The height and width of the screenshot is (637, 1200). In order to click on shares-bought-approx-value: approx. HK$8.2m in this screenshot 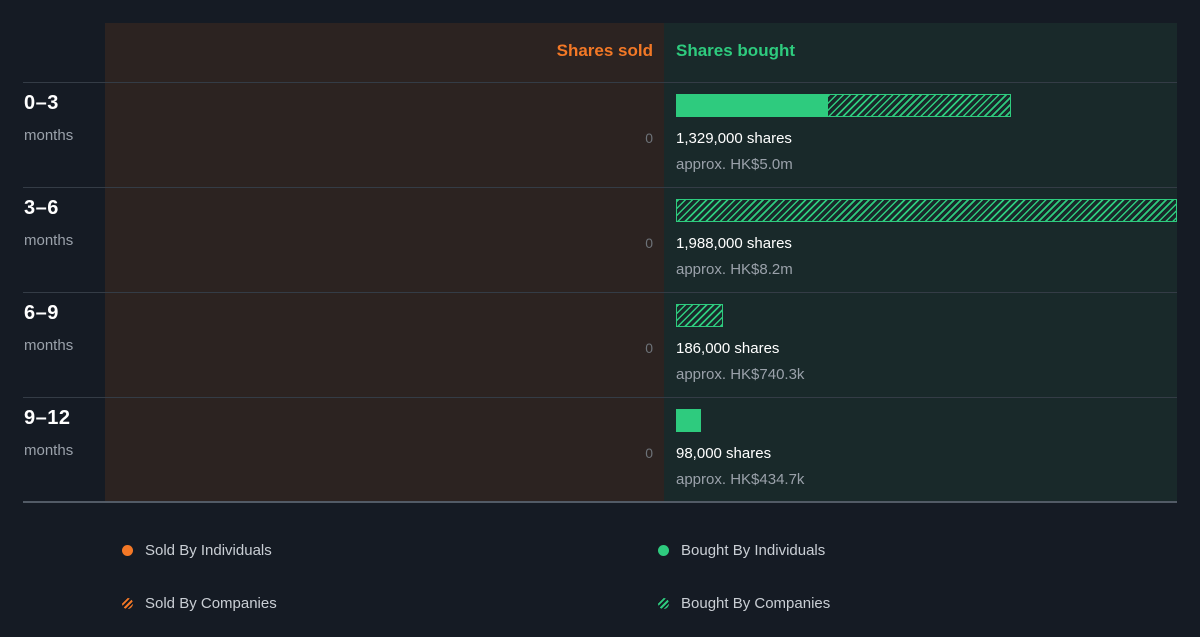, I will do `click(734, 269)`.